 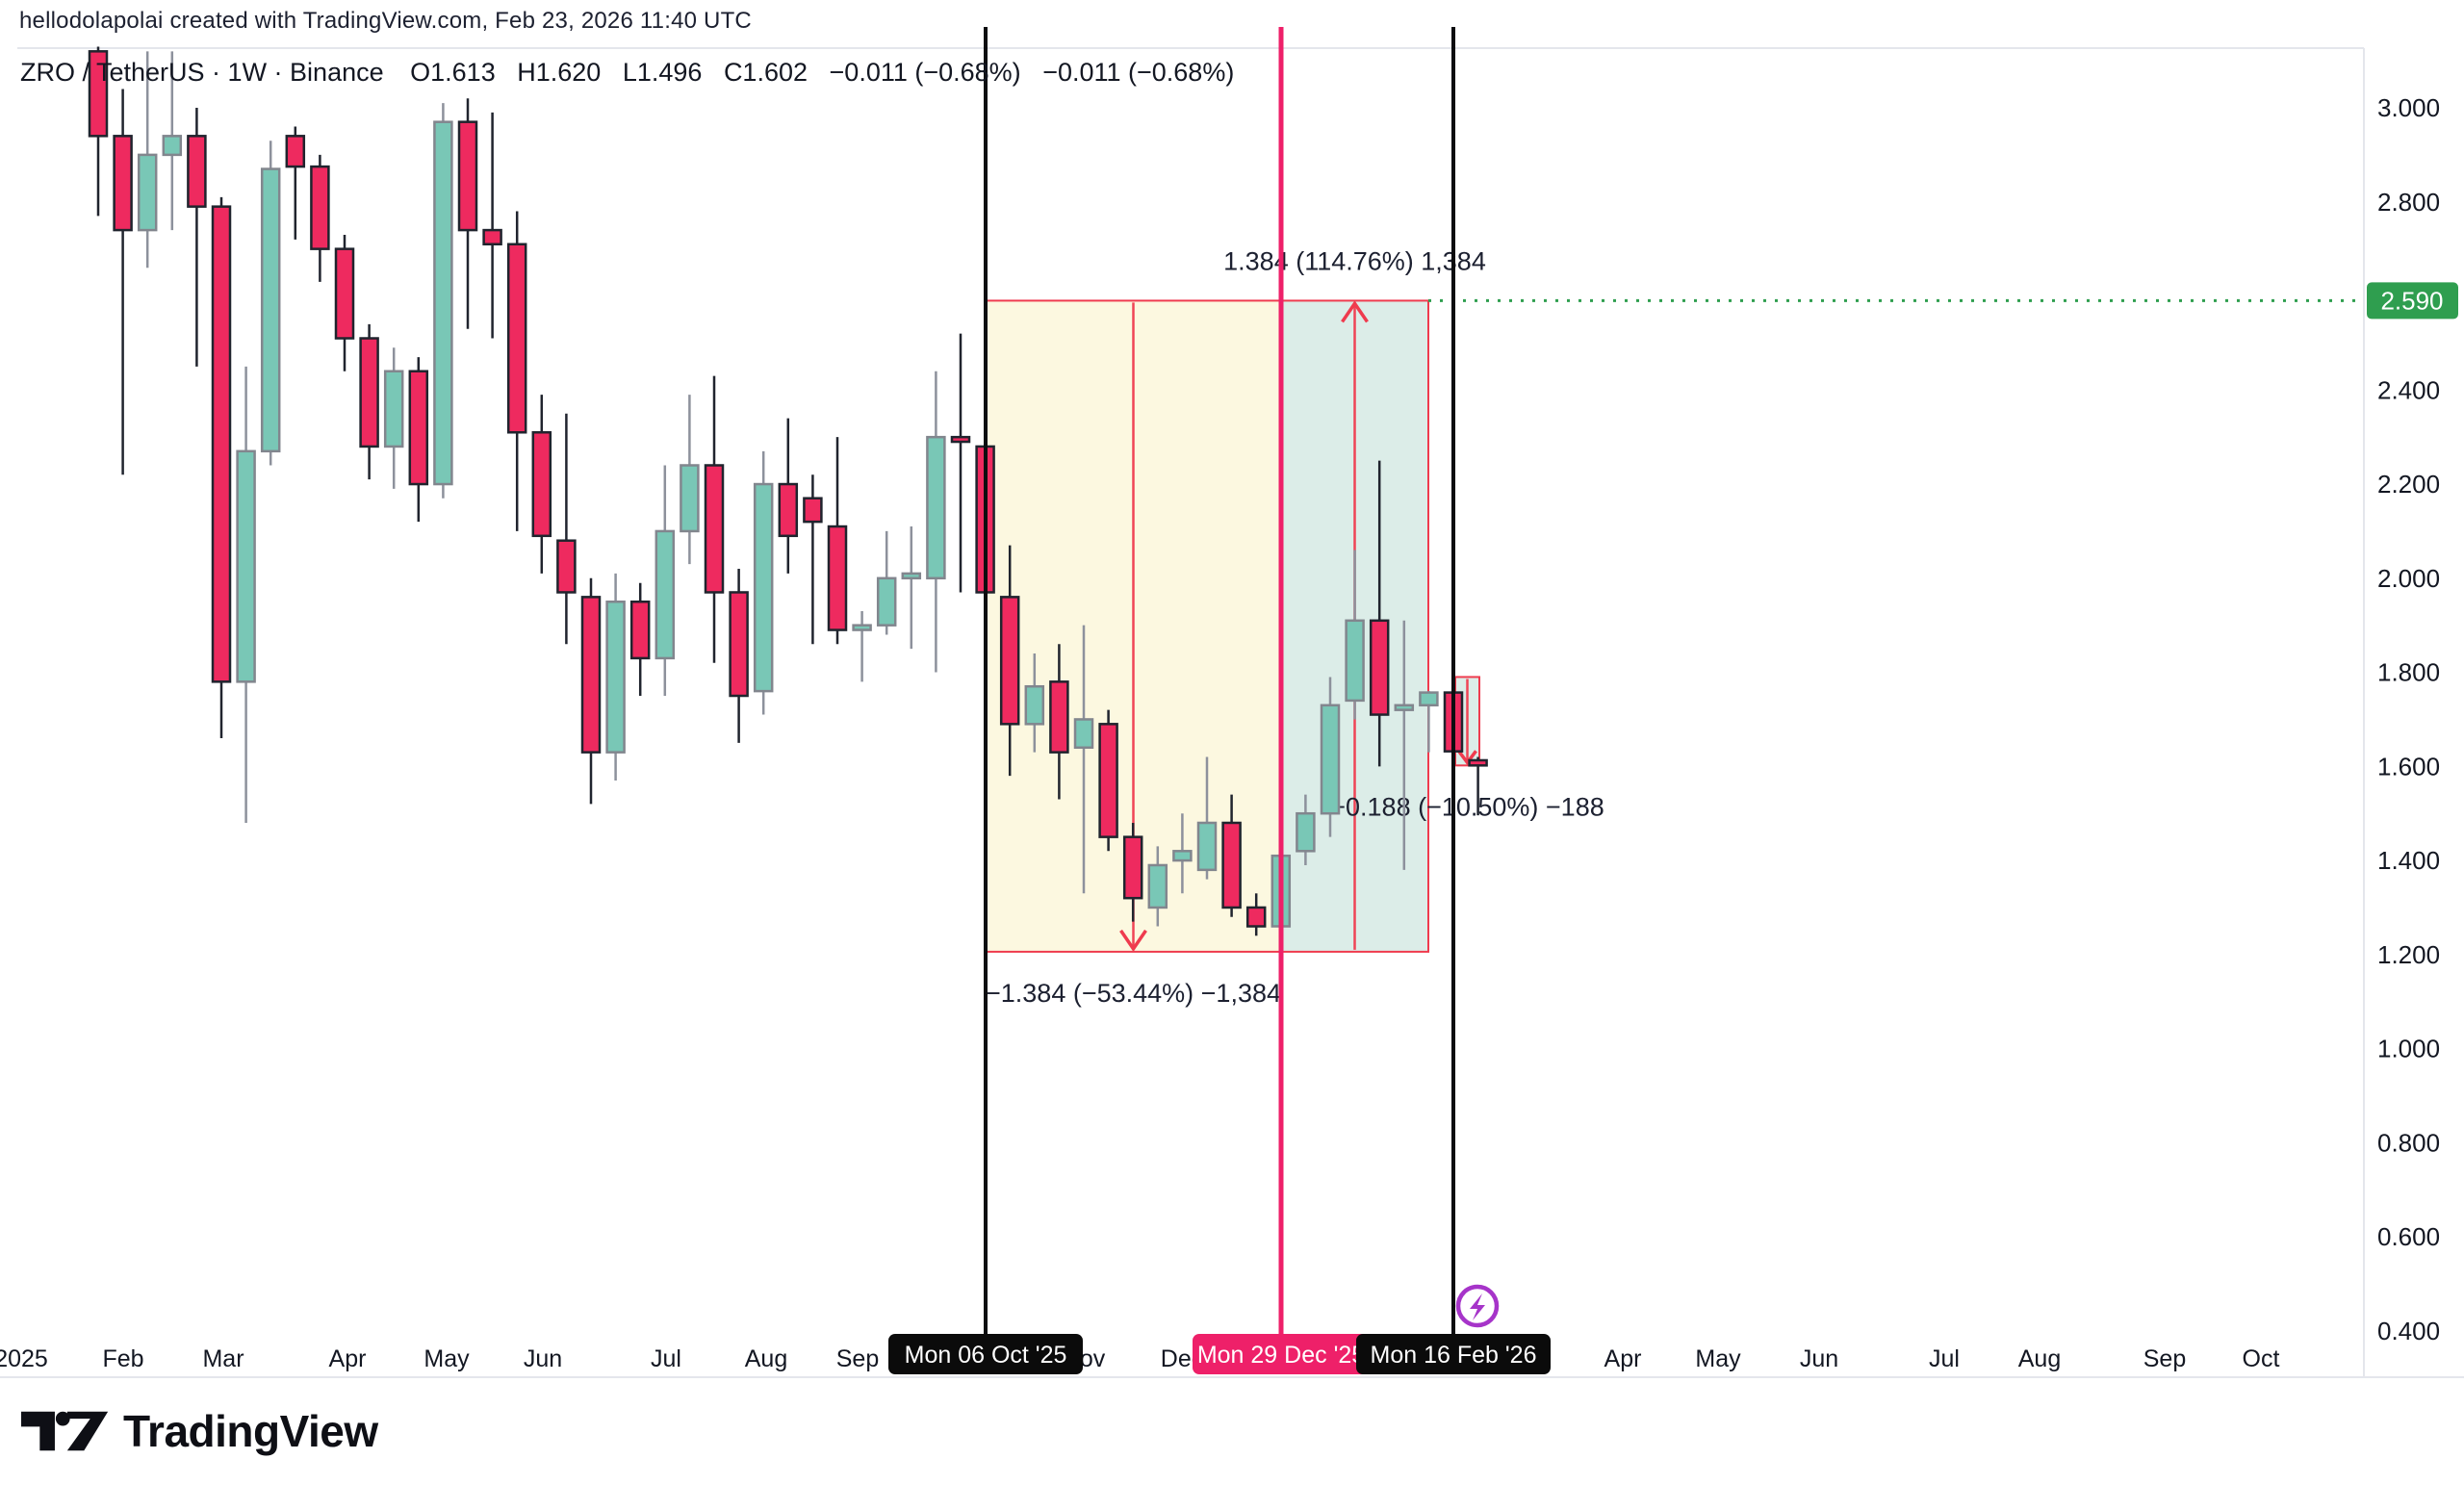 I want to click on target-price-badge: 2.590, so click(x=2412, y=301).